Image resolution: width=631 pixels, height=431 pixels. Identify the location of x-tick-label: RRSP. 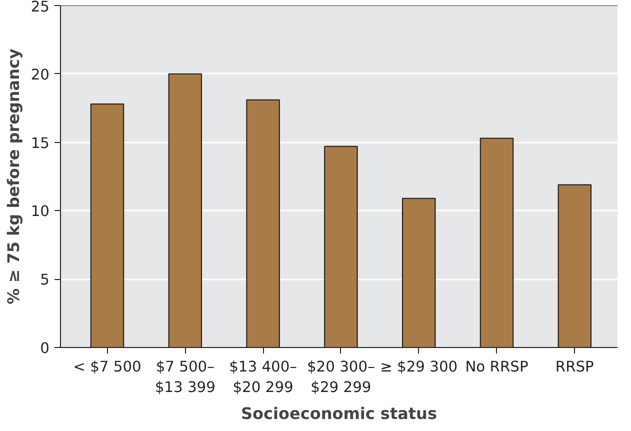
(574, 367).